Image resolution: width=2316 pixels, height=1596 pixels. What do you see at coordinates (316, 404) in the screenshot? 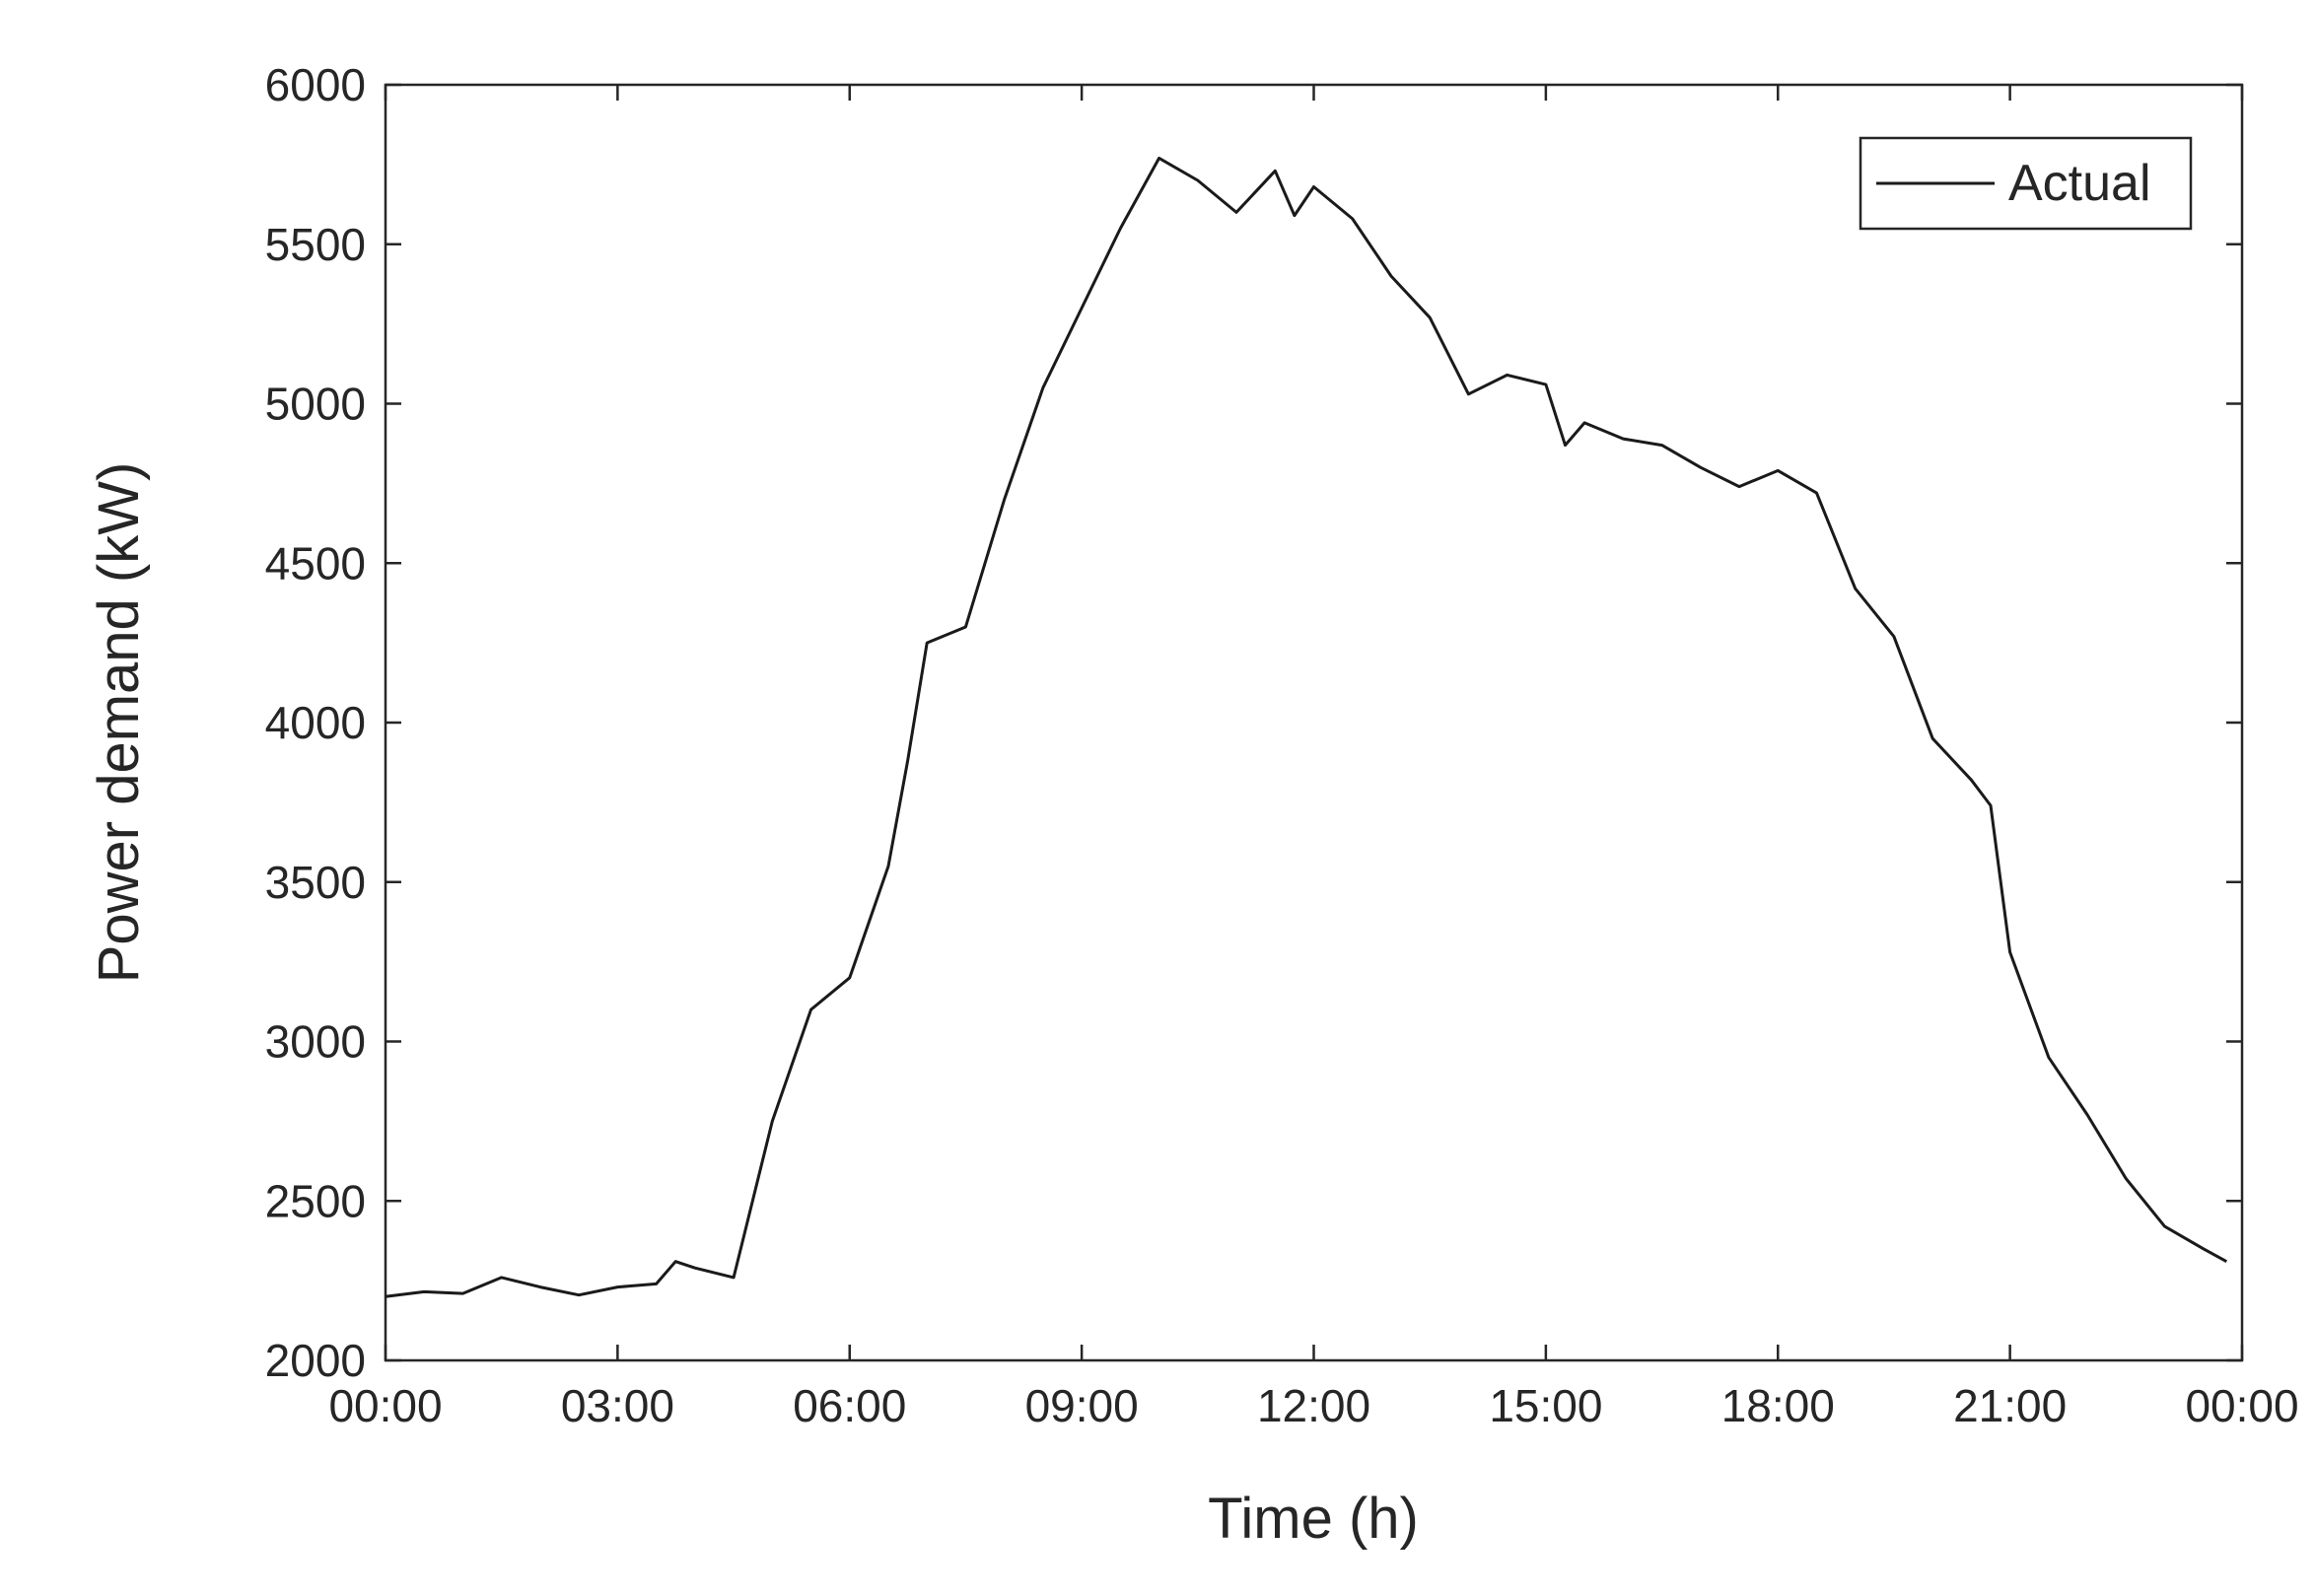
I see `y-tick-label: 5000` at bounding box center [316, 404].